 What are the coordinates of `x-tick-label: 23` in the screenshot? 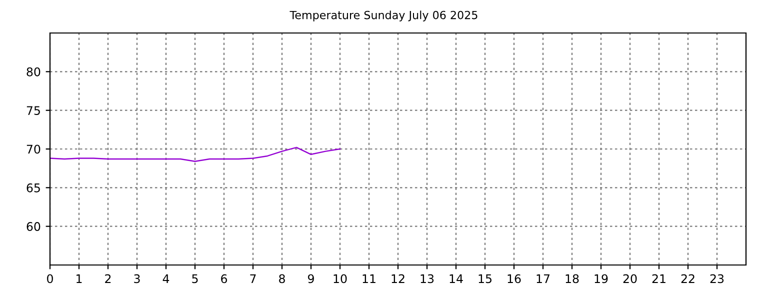 It's located at (717, 279).